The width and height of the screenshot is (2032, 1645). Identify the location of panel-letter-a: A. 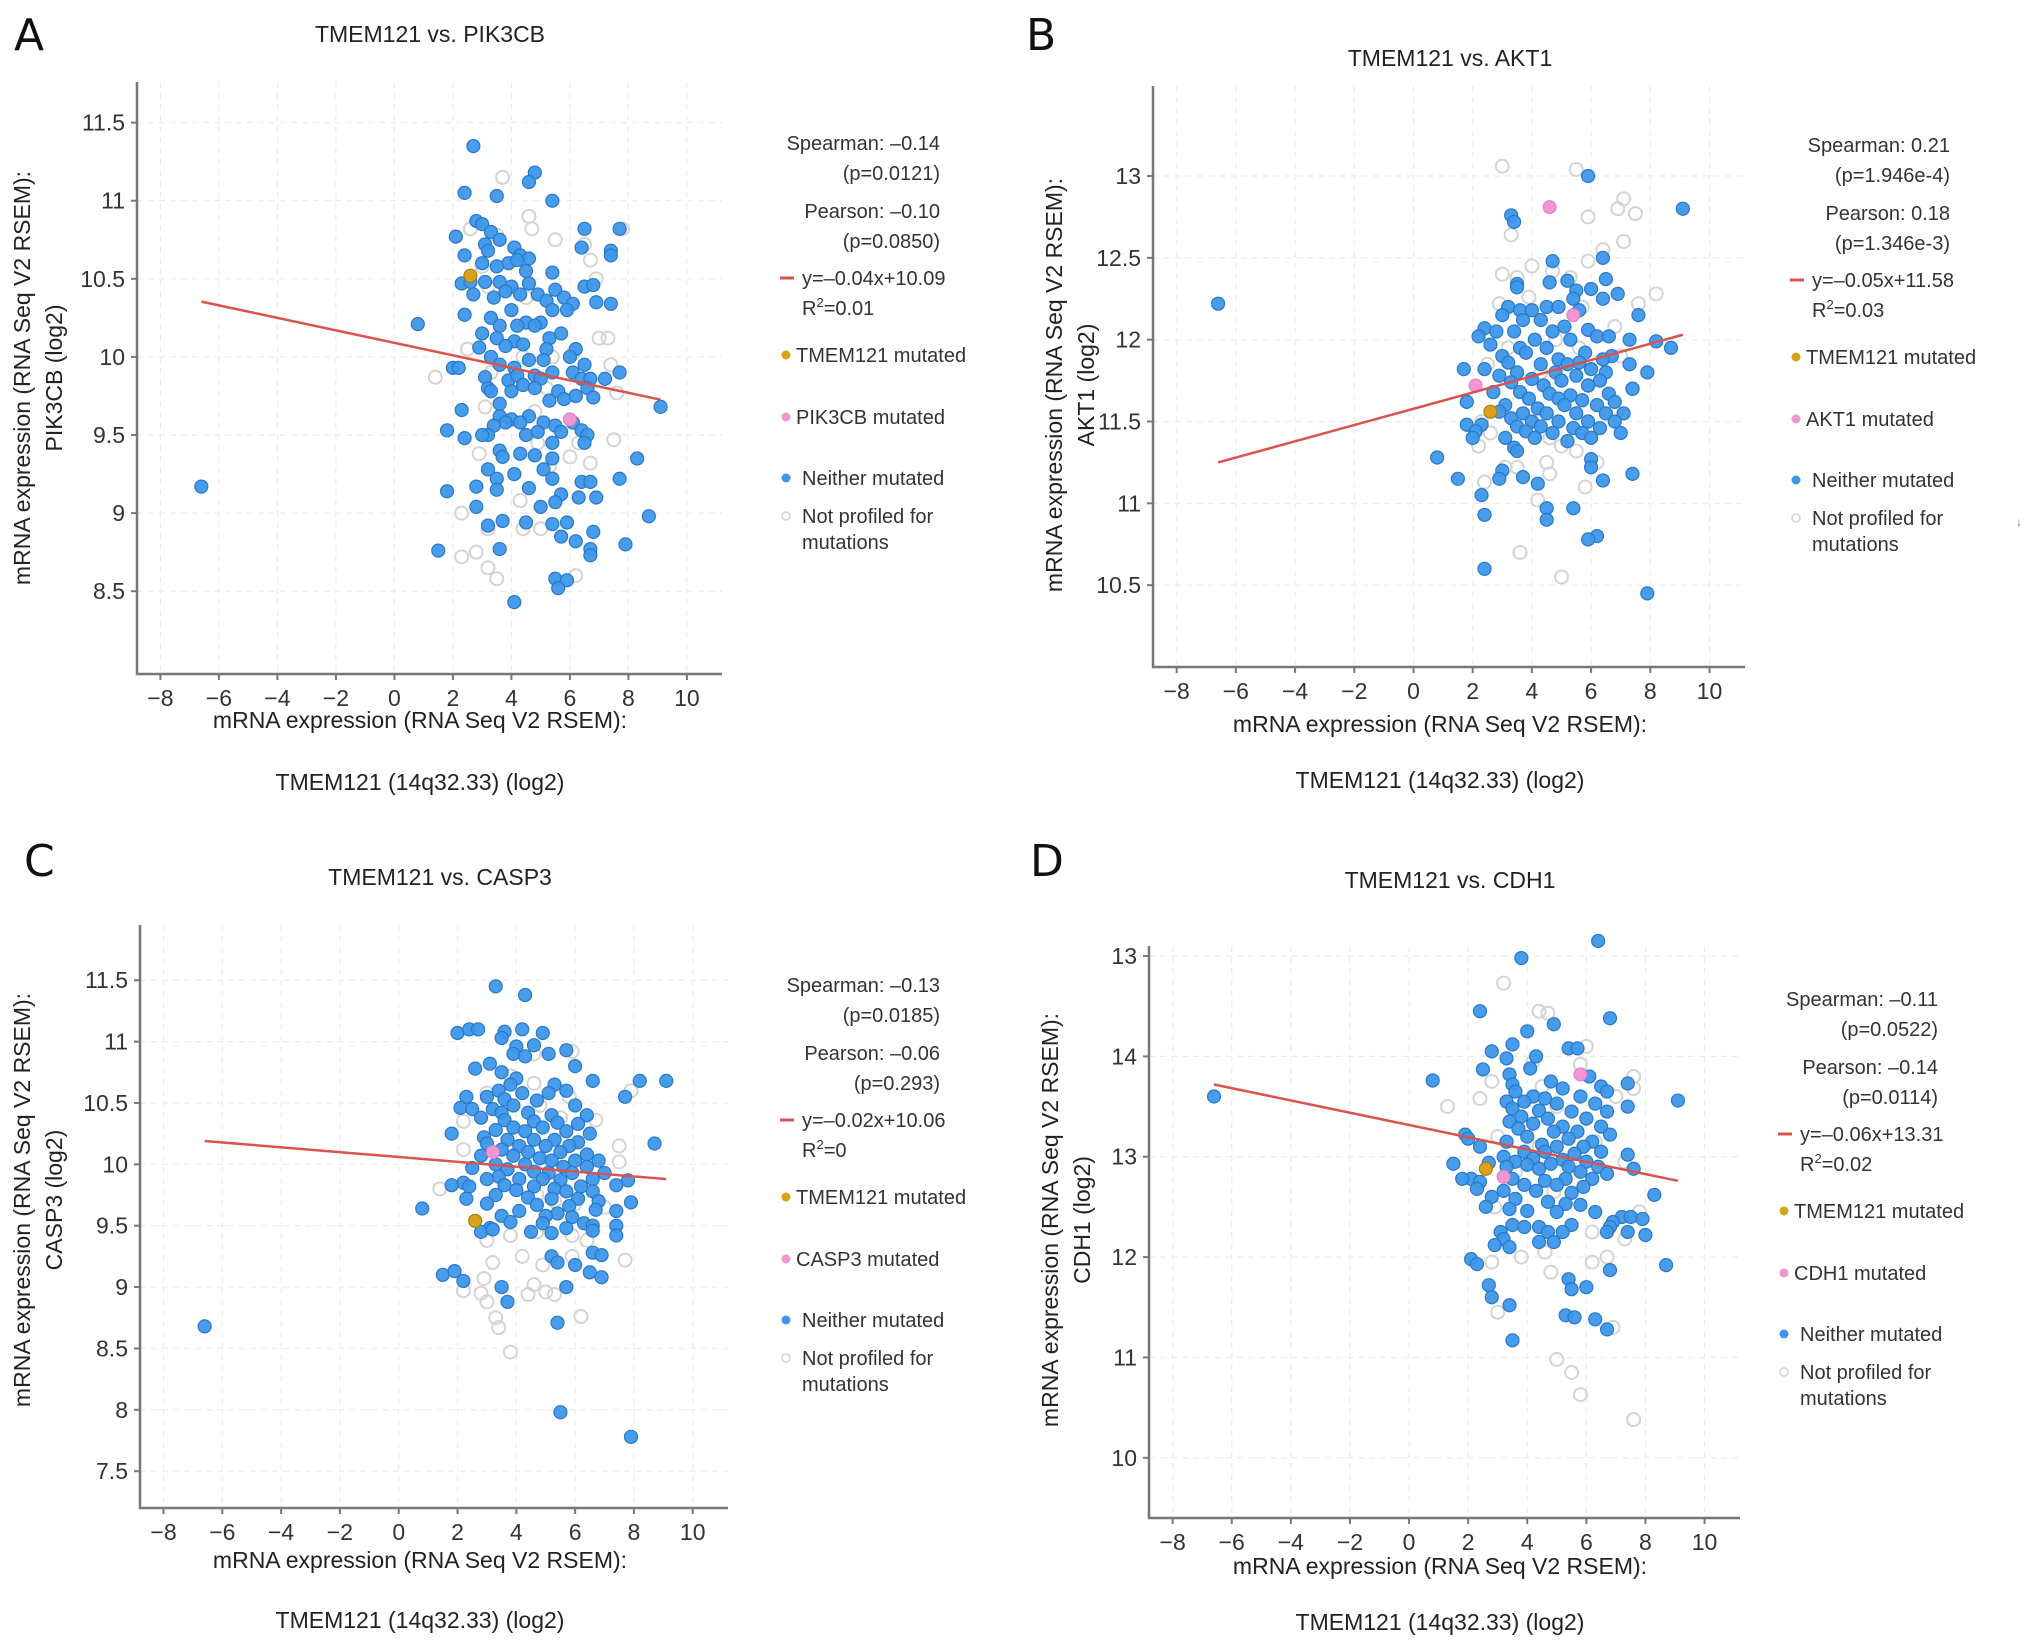
(29, 35).